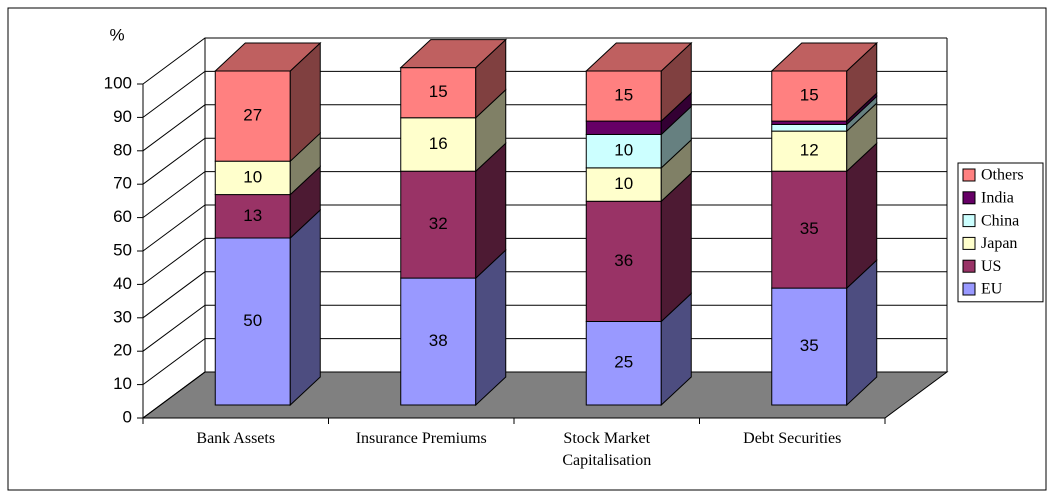 The image size is (1055, 491). I want to click on value-label: 16, so click(438, 143).